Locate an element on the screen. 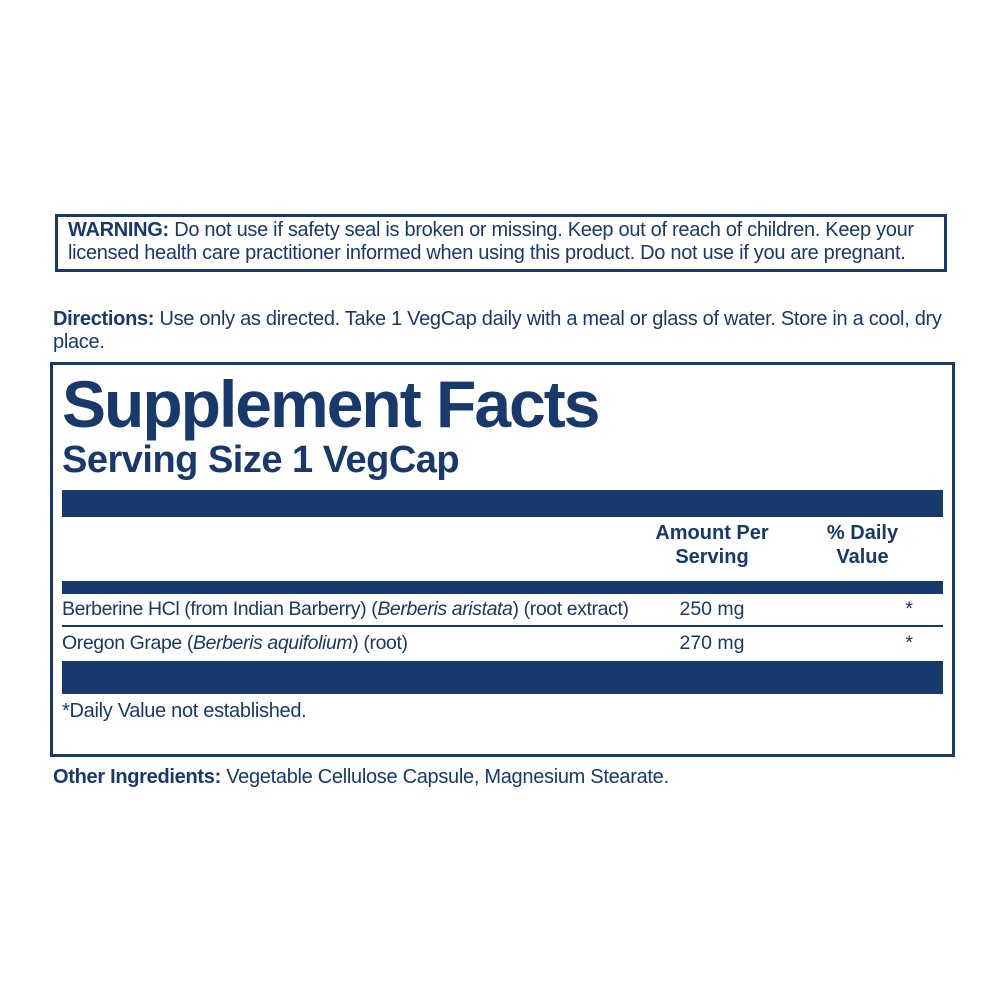 This screenshot has width=1000, height=1000. divider-bar-header is located at coordinates (502, 587).